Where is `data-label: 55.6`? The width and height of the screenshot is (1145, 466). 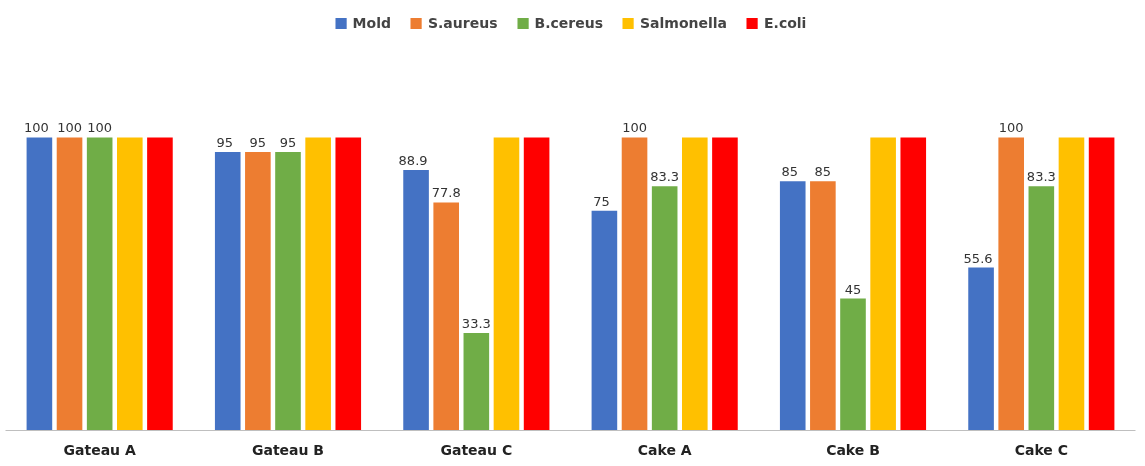
data-label: 55.6 is located at coordinates (978, 258).